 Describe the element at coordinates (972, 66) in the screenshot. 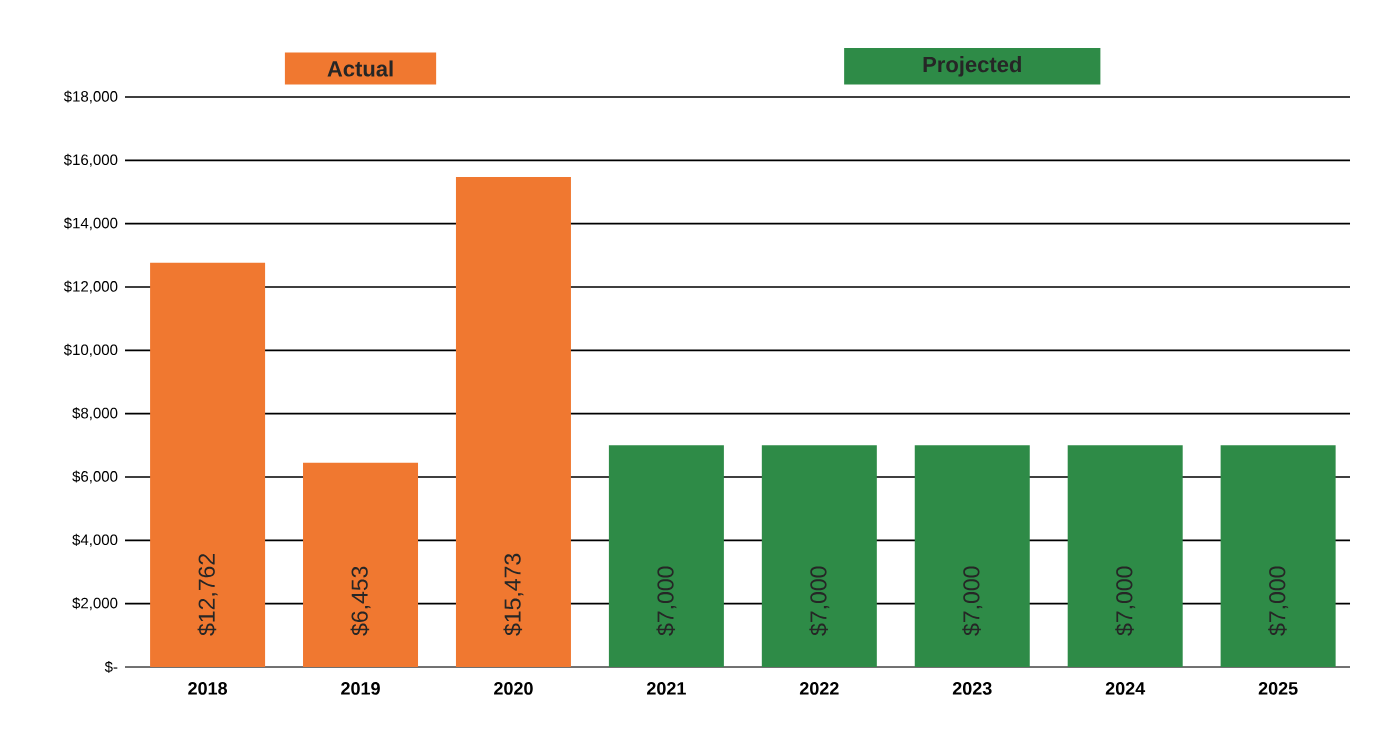

I see `text: Projected` at that location.